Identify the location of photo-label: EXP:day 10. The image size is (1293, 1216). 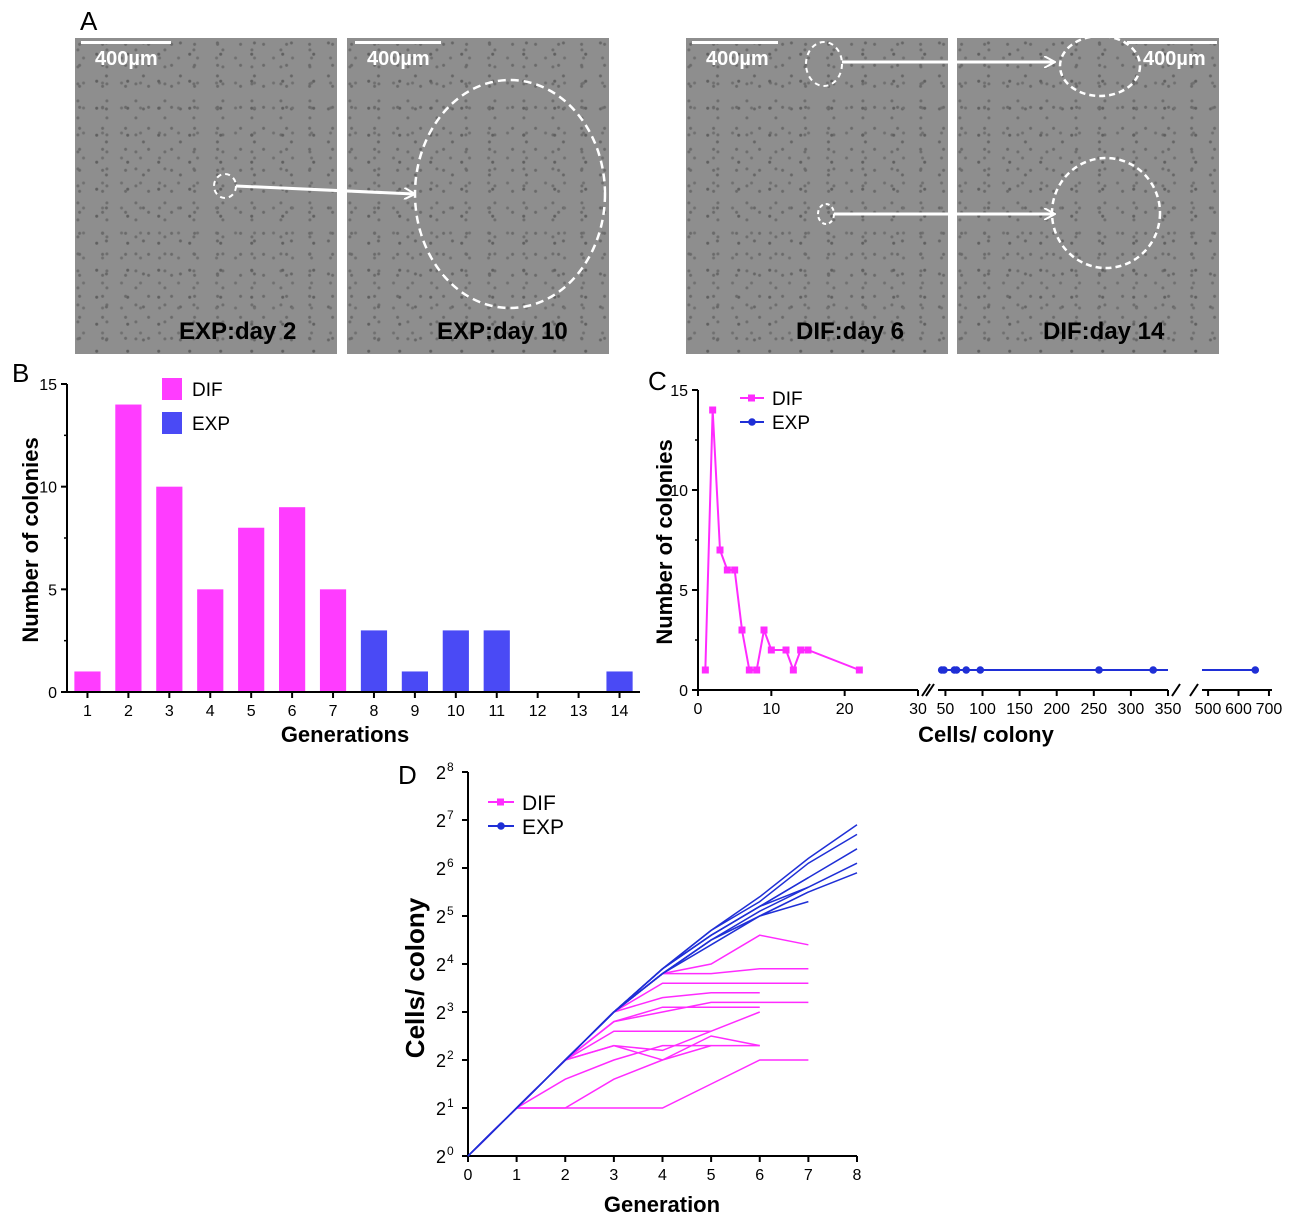
(502, 331).